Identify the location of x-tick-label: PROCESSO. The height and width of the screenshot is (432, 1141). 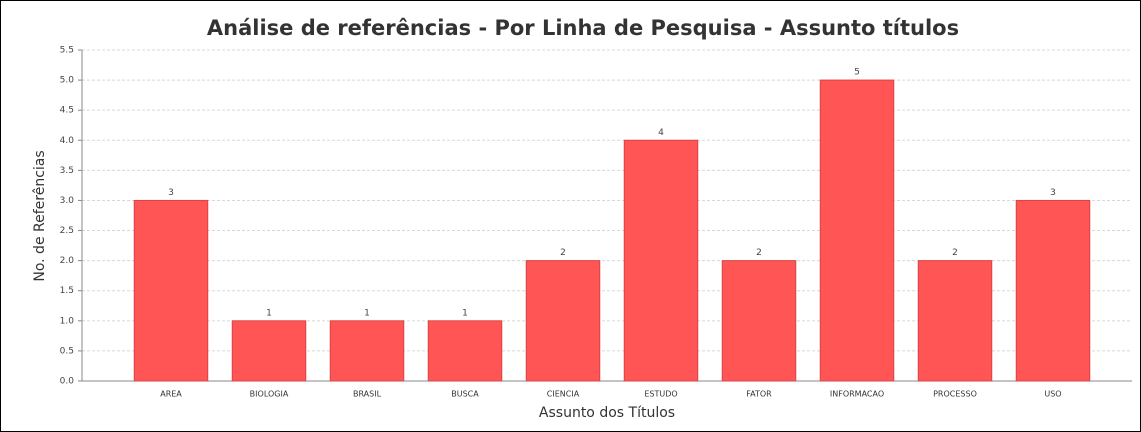
(955, 394).